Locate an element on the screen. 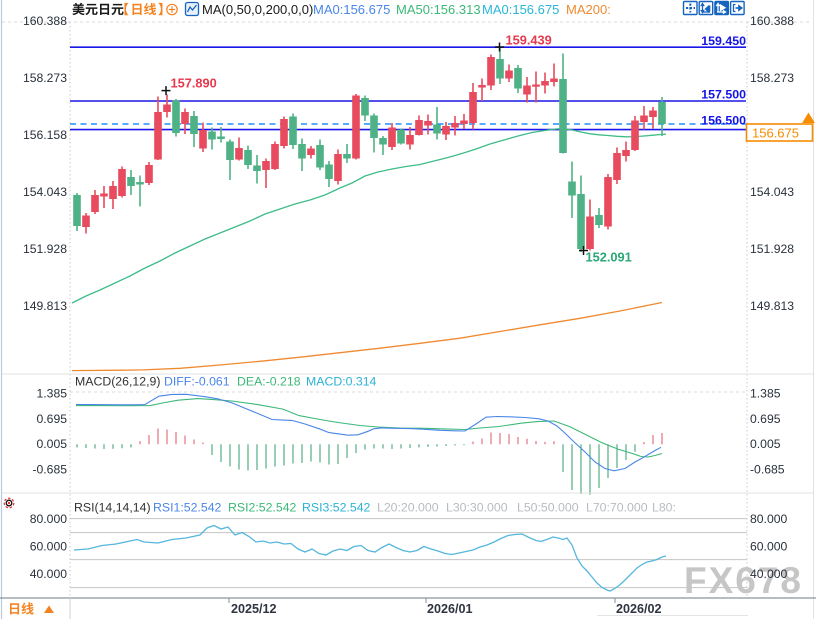 This screenshot has width=816, height=619. svg-text: MA200: is located at coordinates (588, 9).